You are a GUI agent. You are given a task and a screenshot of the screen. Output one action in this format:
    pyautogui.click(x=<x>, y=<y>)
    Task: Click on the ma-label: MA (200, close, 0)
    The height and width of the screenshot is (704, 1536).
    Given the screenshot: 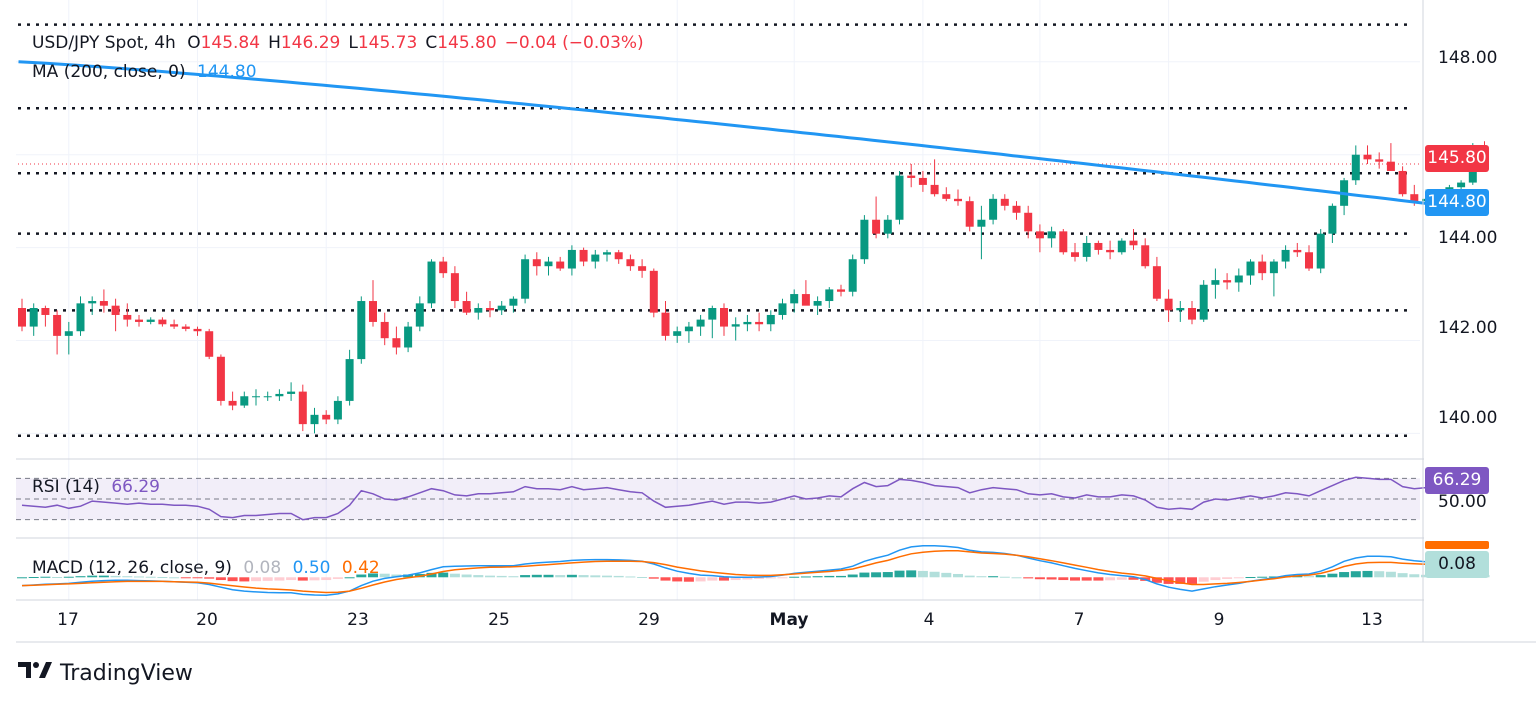 What is the action you would take?
    pyautogui.click(x=109, y=72)
    